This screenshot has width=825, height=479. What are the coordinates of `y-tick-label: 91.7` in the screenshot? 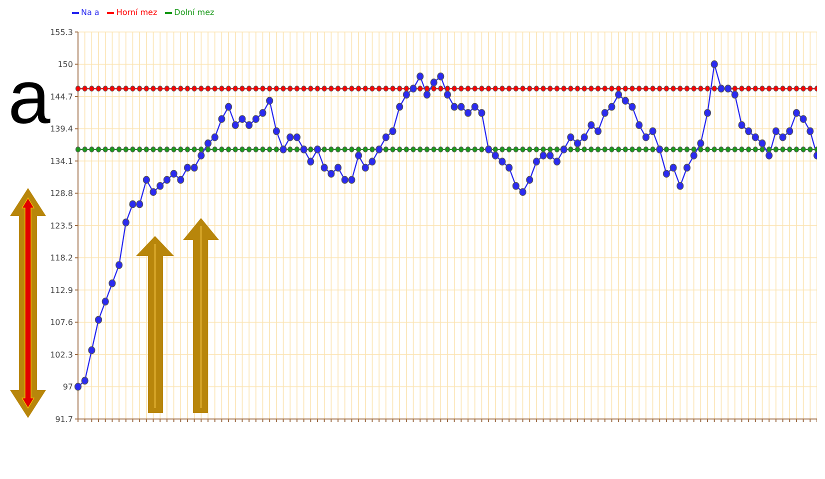 It's located at (64, 419).